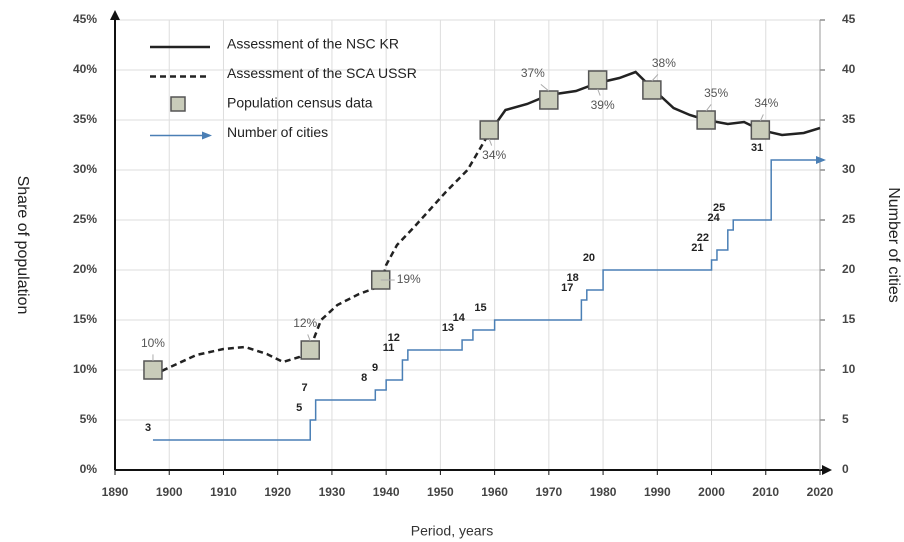 This screenshot has height=542, width=904. I want to click on legend-label: Assessment of the SCA USSR, so click(322, 73).